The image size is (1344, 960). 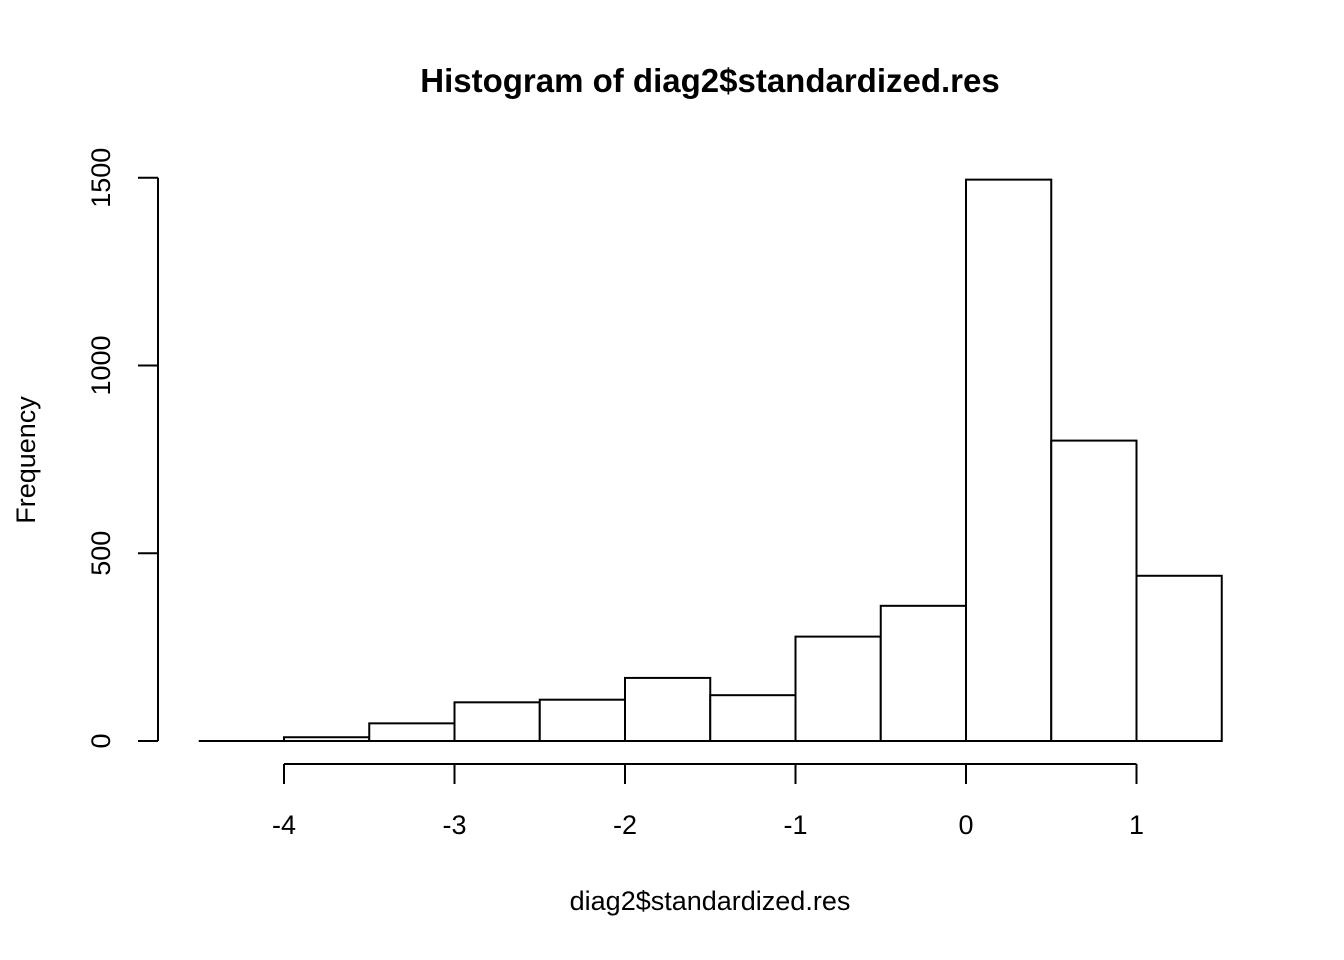 What do you see at coordinates (625, 825) in the screenshot?
I see `x-tick-label: -2` at bounding box center [625, 825].